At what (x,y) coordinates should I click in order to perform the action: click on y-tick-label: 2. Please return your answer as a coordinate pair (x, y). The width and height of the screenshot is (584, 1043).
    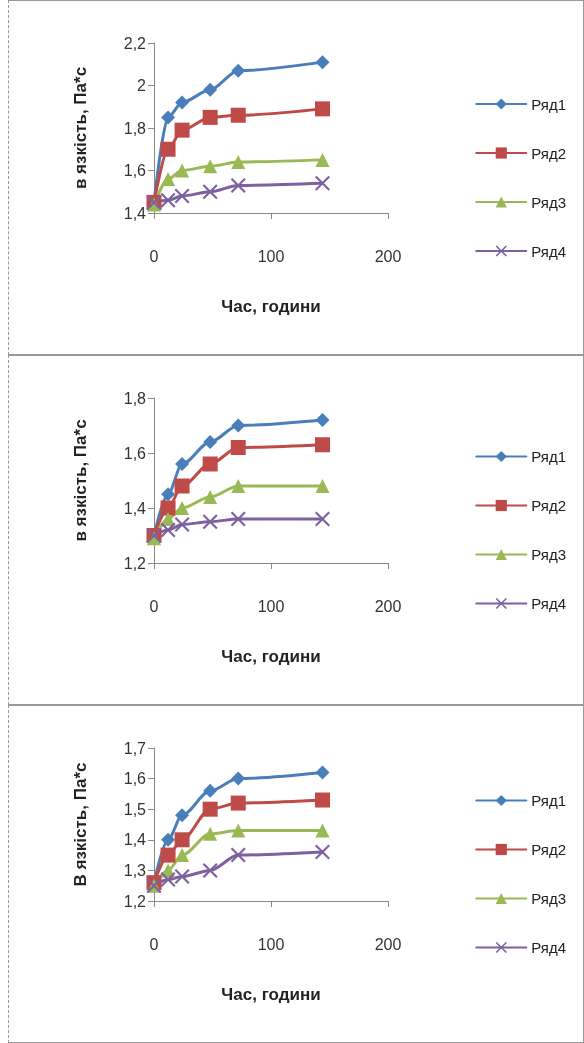
    Looking at the image, I should click on (142, 85).